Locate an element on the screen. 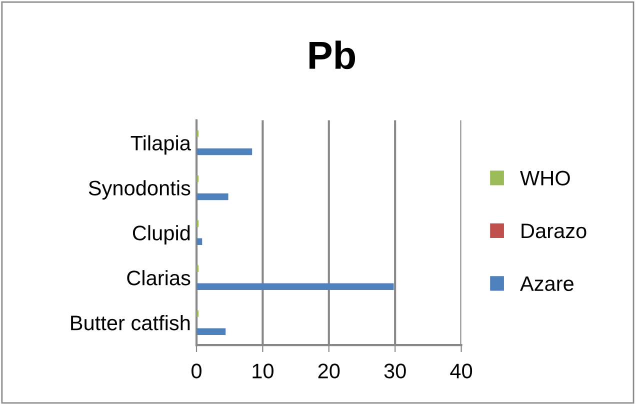  legend-label: WHO is located at coordinates (545, 178).